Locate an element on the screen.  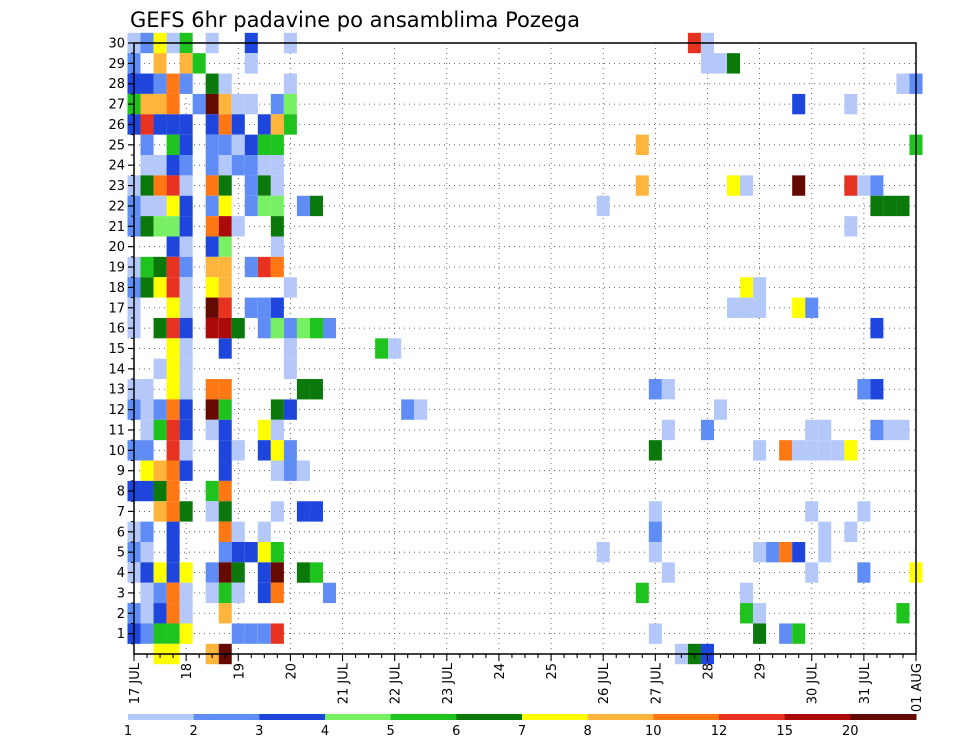
legend-label: 20 is located at coordinates (850, 731).